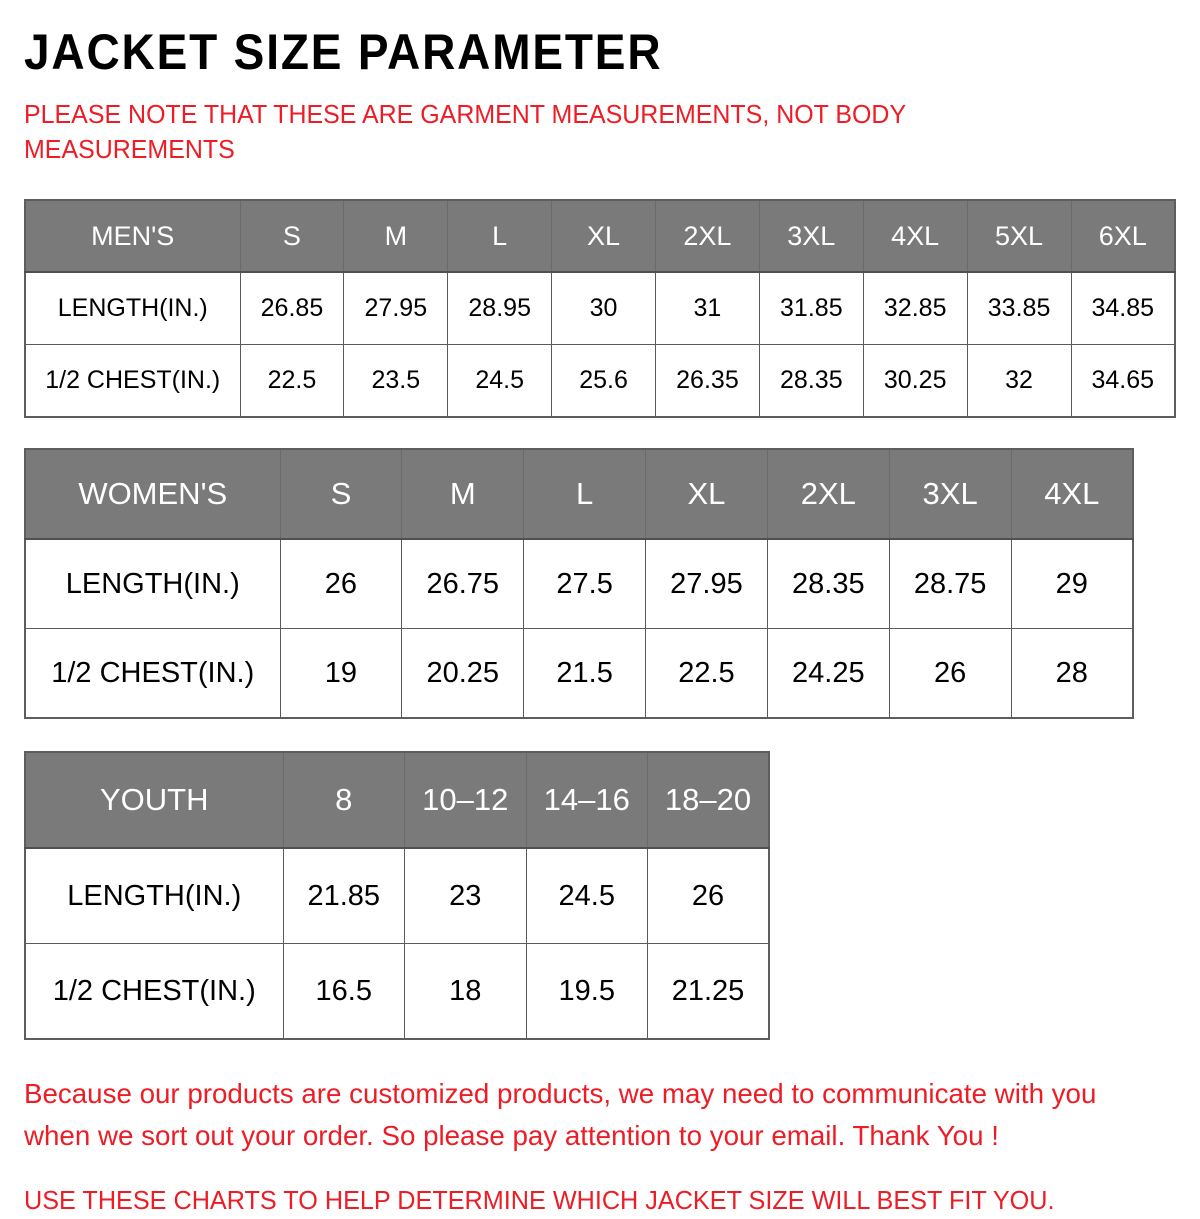  Describe the element at coordinates (707, 236) in the screenshot. I see `mens-col-2xl: 2XL` at that location.